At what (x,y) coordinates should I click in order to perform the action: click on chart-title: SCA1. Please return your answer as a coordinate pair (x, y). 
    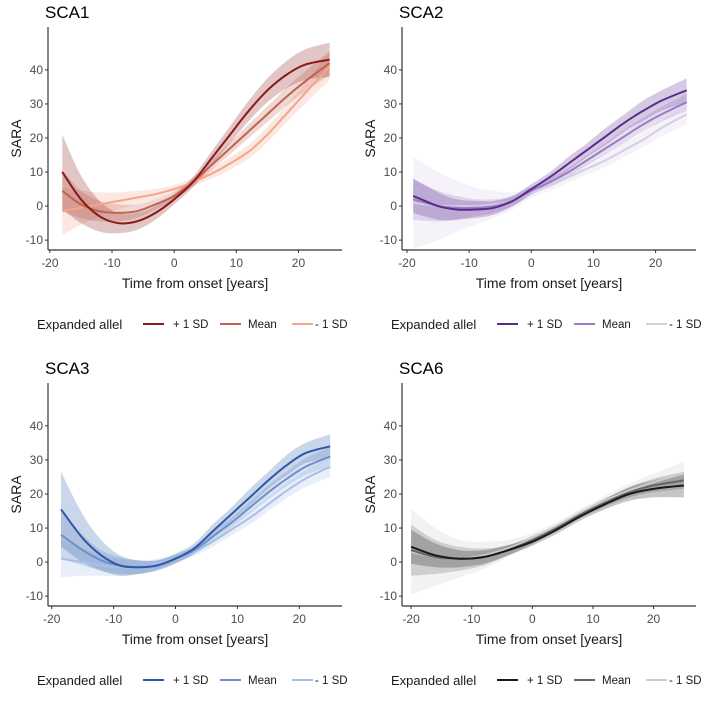
    Looking at the image, I should click on (67, 12).